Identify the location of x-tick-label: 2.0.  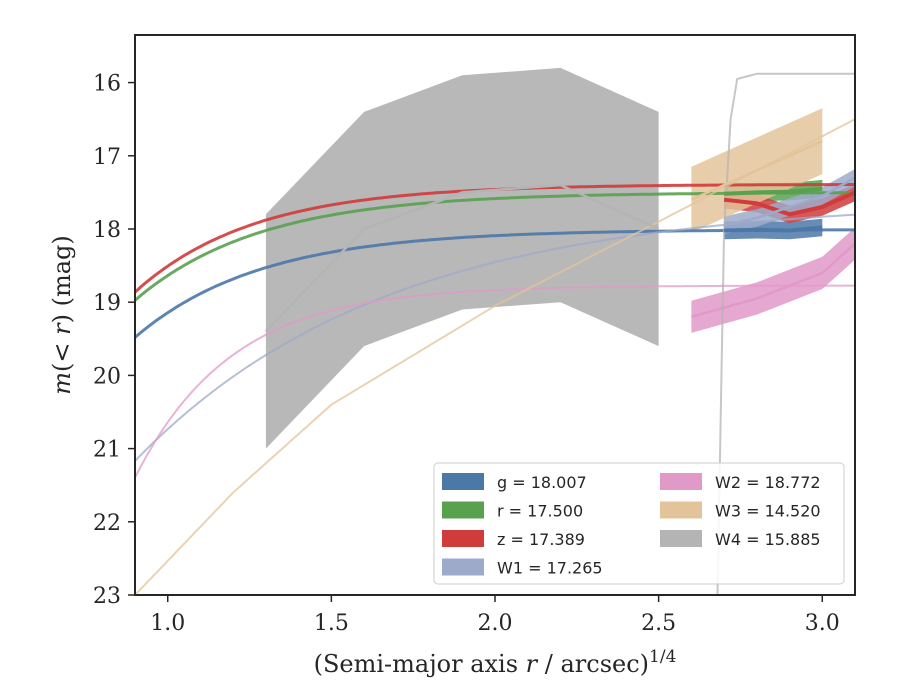
(495, 623).